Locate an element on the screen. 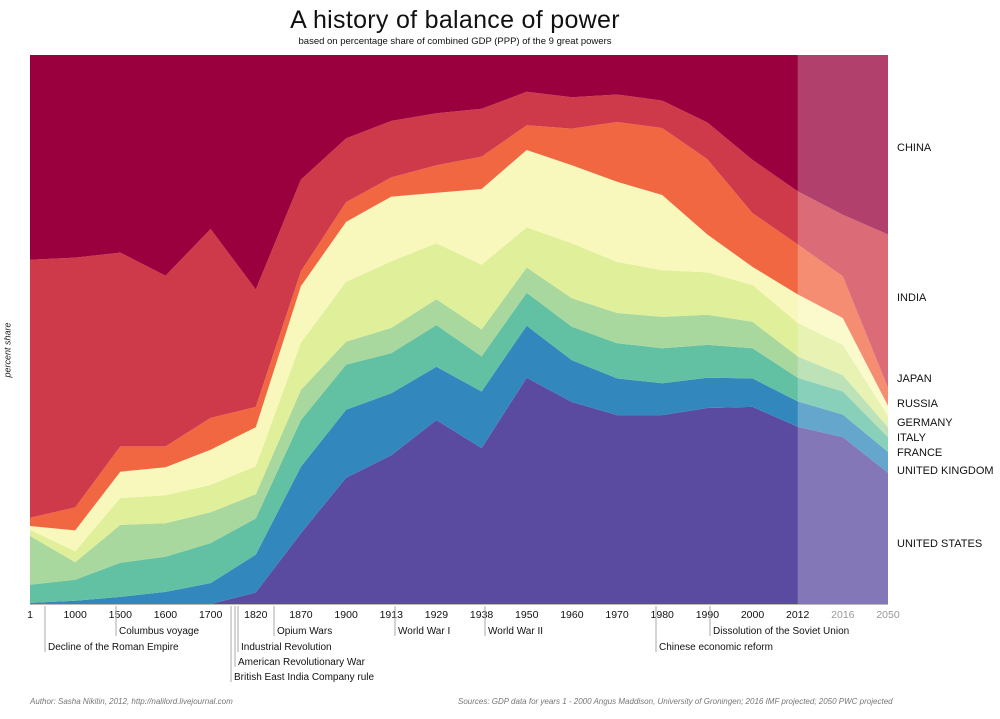 The image size is (1000, 719). x-tick-label: 1990 is located at coordinates (708, 615).